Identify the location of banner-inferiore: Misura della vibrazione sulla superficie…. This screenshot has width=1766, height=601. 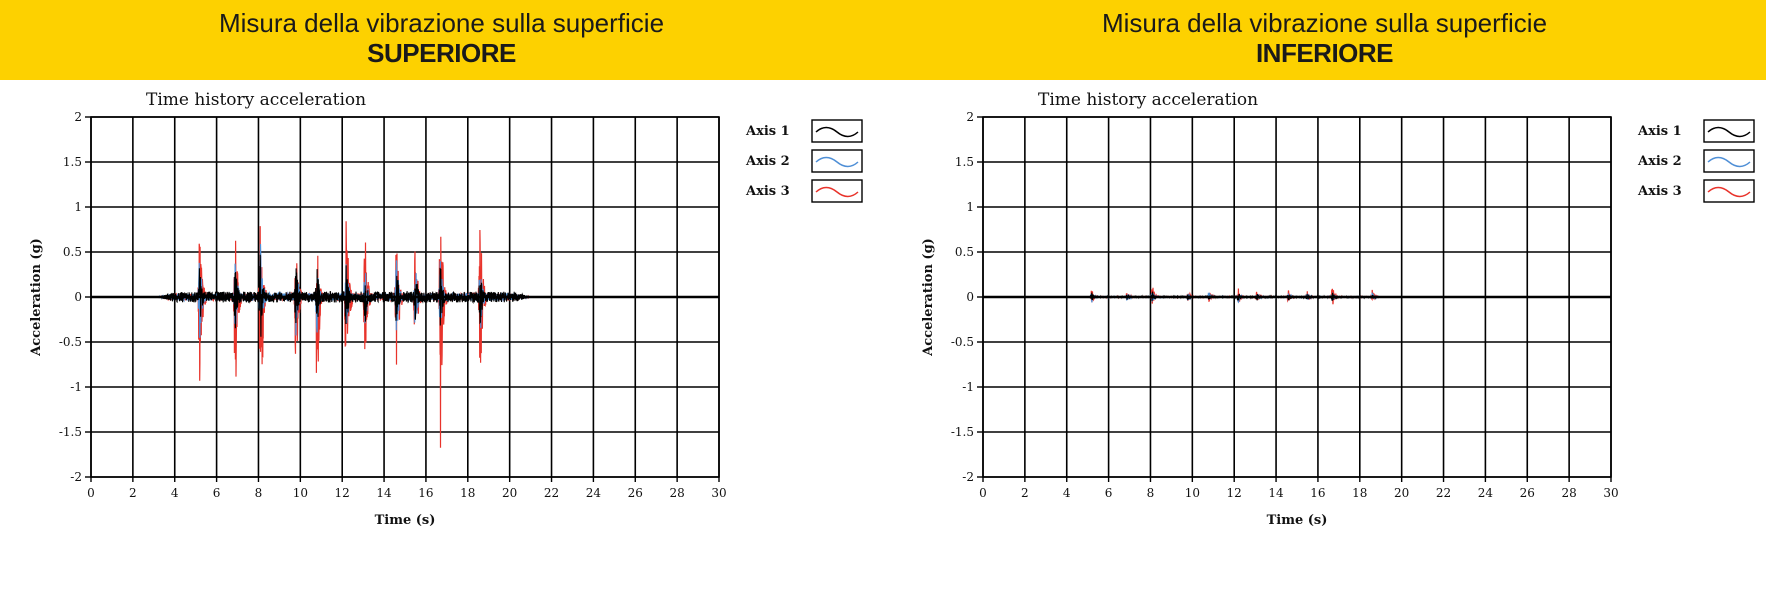
(1324, 40).